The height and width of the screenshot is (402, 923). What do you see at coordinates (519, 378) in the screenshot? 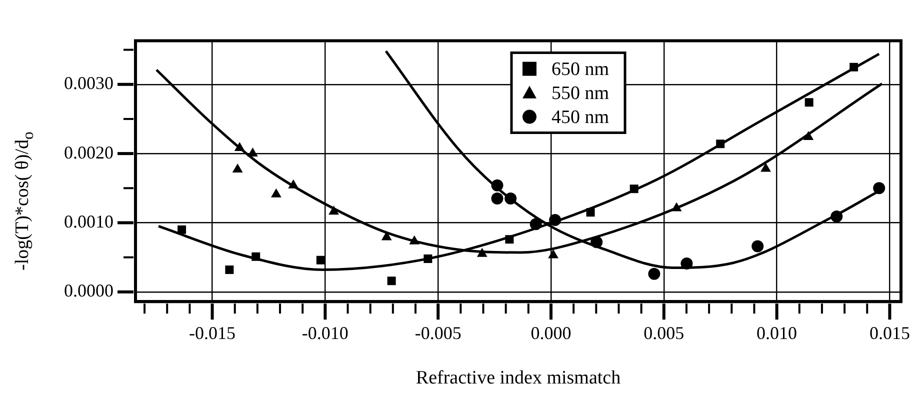
I see `x-axis-title: Refractive index mismatch` at bounding box center [519, 378].